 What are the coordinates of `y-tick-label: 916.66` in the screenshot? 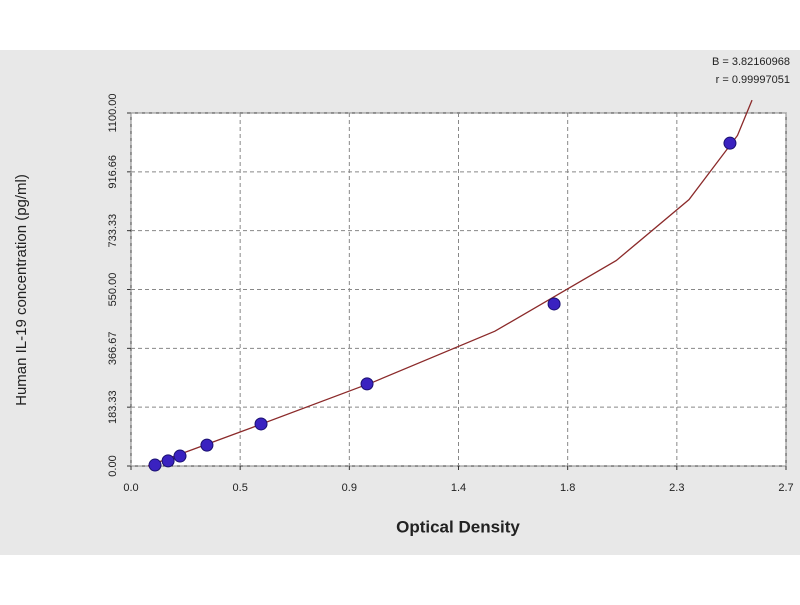 It's located at (113, 172).